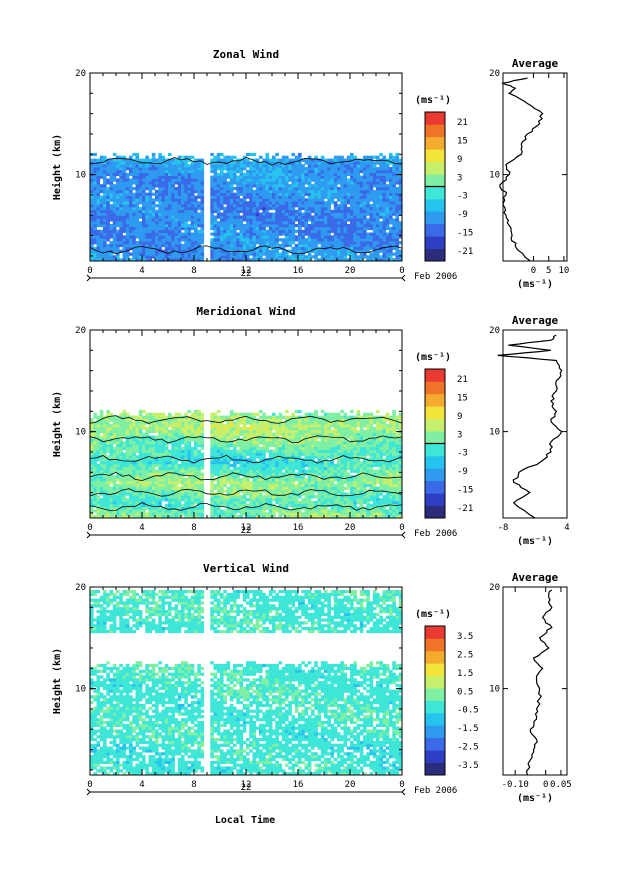 The width and height of the screenshot is (622, 873). Describe the element at coordinates (246, 464) in the screenshot. I see `heatmap-cells` at that location.